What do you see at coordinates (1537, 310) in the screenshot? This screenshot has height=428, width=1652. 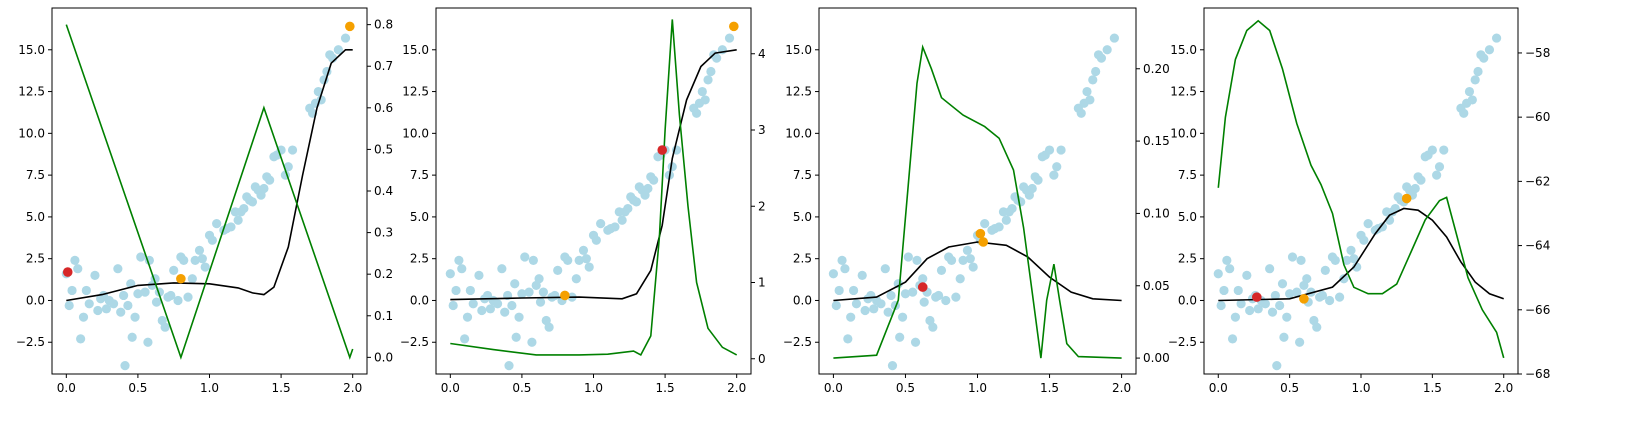 I see `y2-tick-label: −66` at bounding box center [1537, 310].